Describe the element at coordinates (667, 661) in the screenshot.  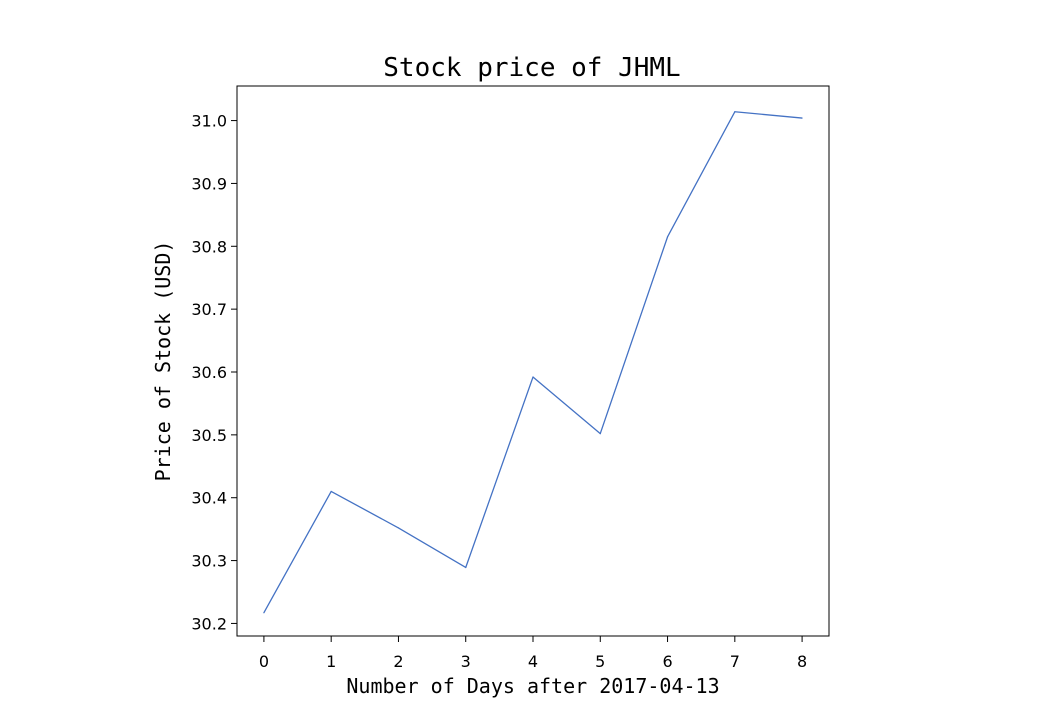
I see `x-tick-label: 6` at that location.